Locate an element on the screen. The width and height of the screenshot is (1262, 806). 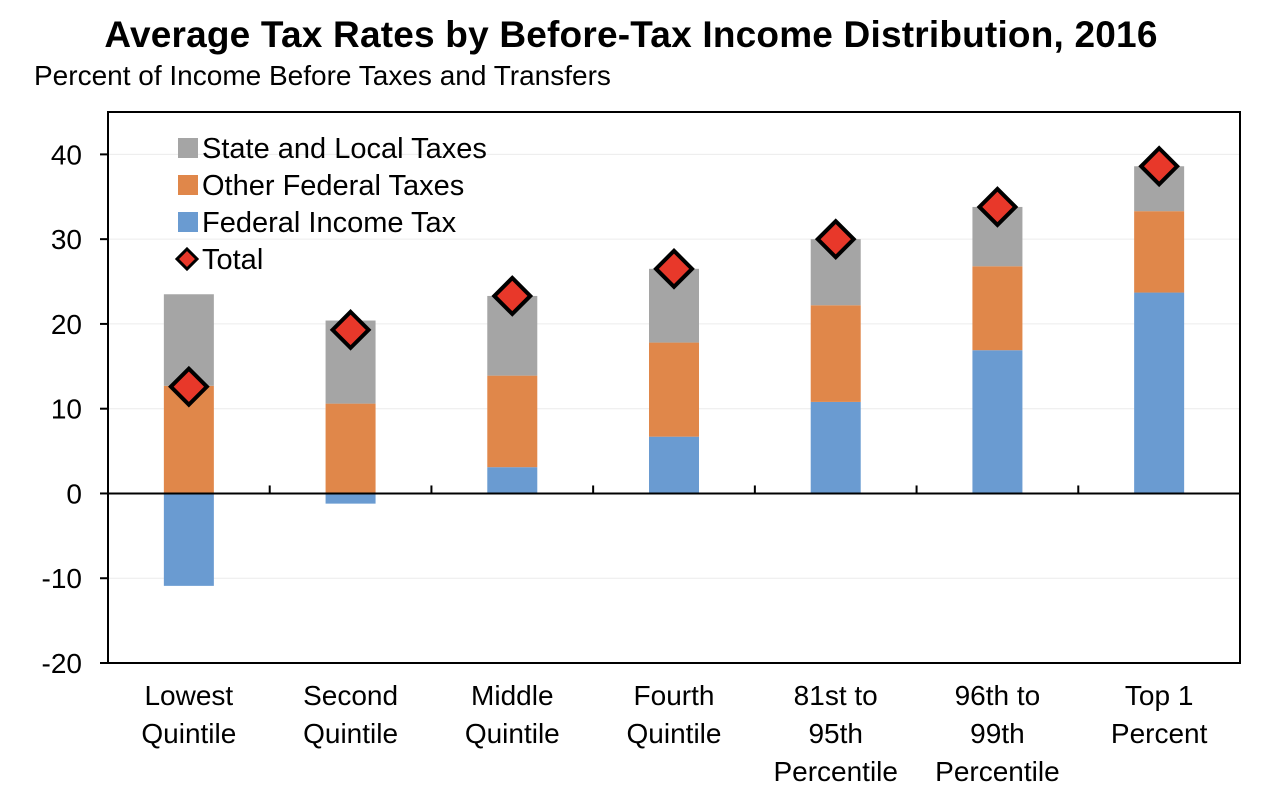
x-category-label: Second Quintile is located at coordinates (350, 714).